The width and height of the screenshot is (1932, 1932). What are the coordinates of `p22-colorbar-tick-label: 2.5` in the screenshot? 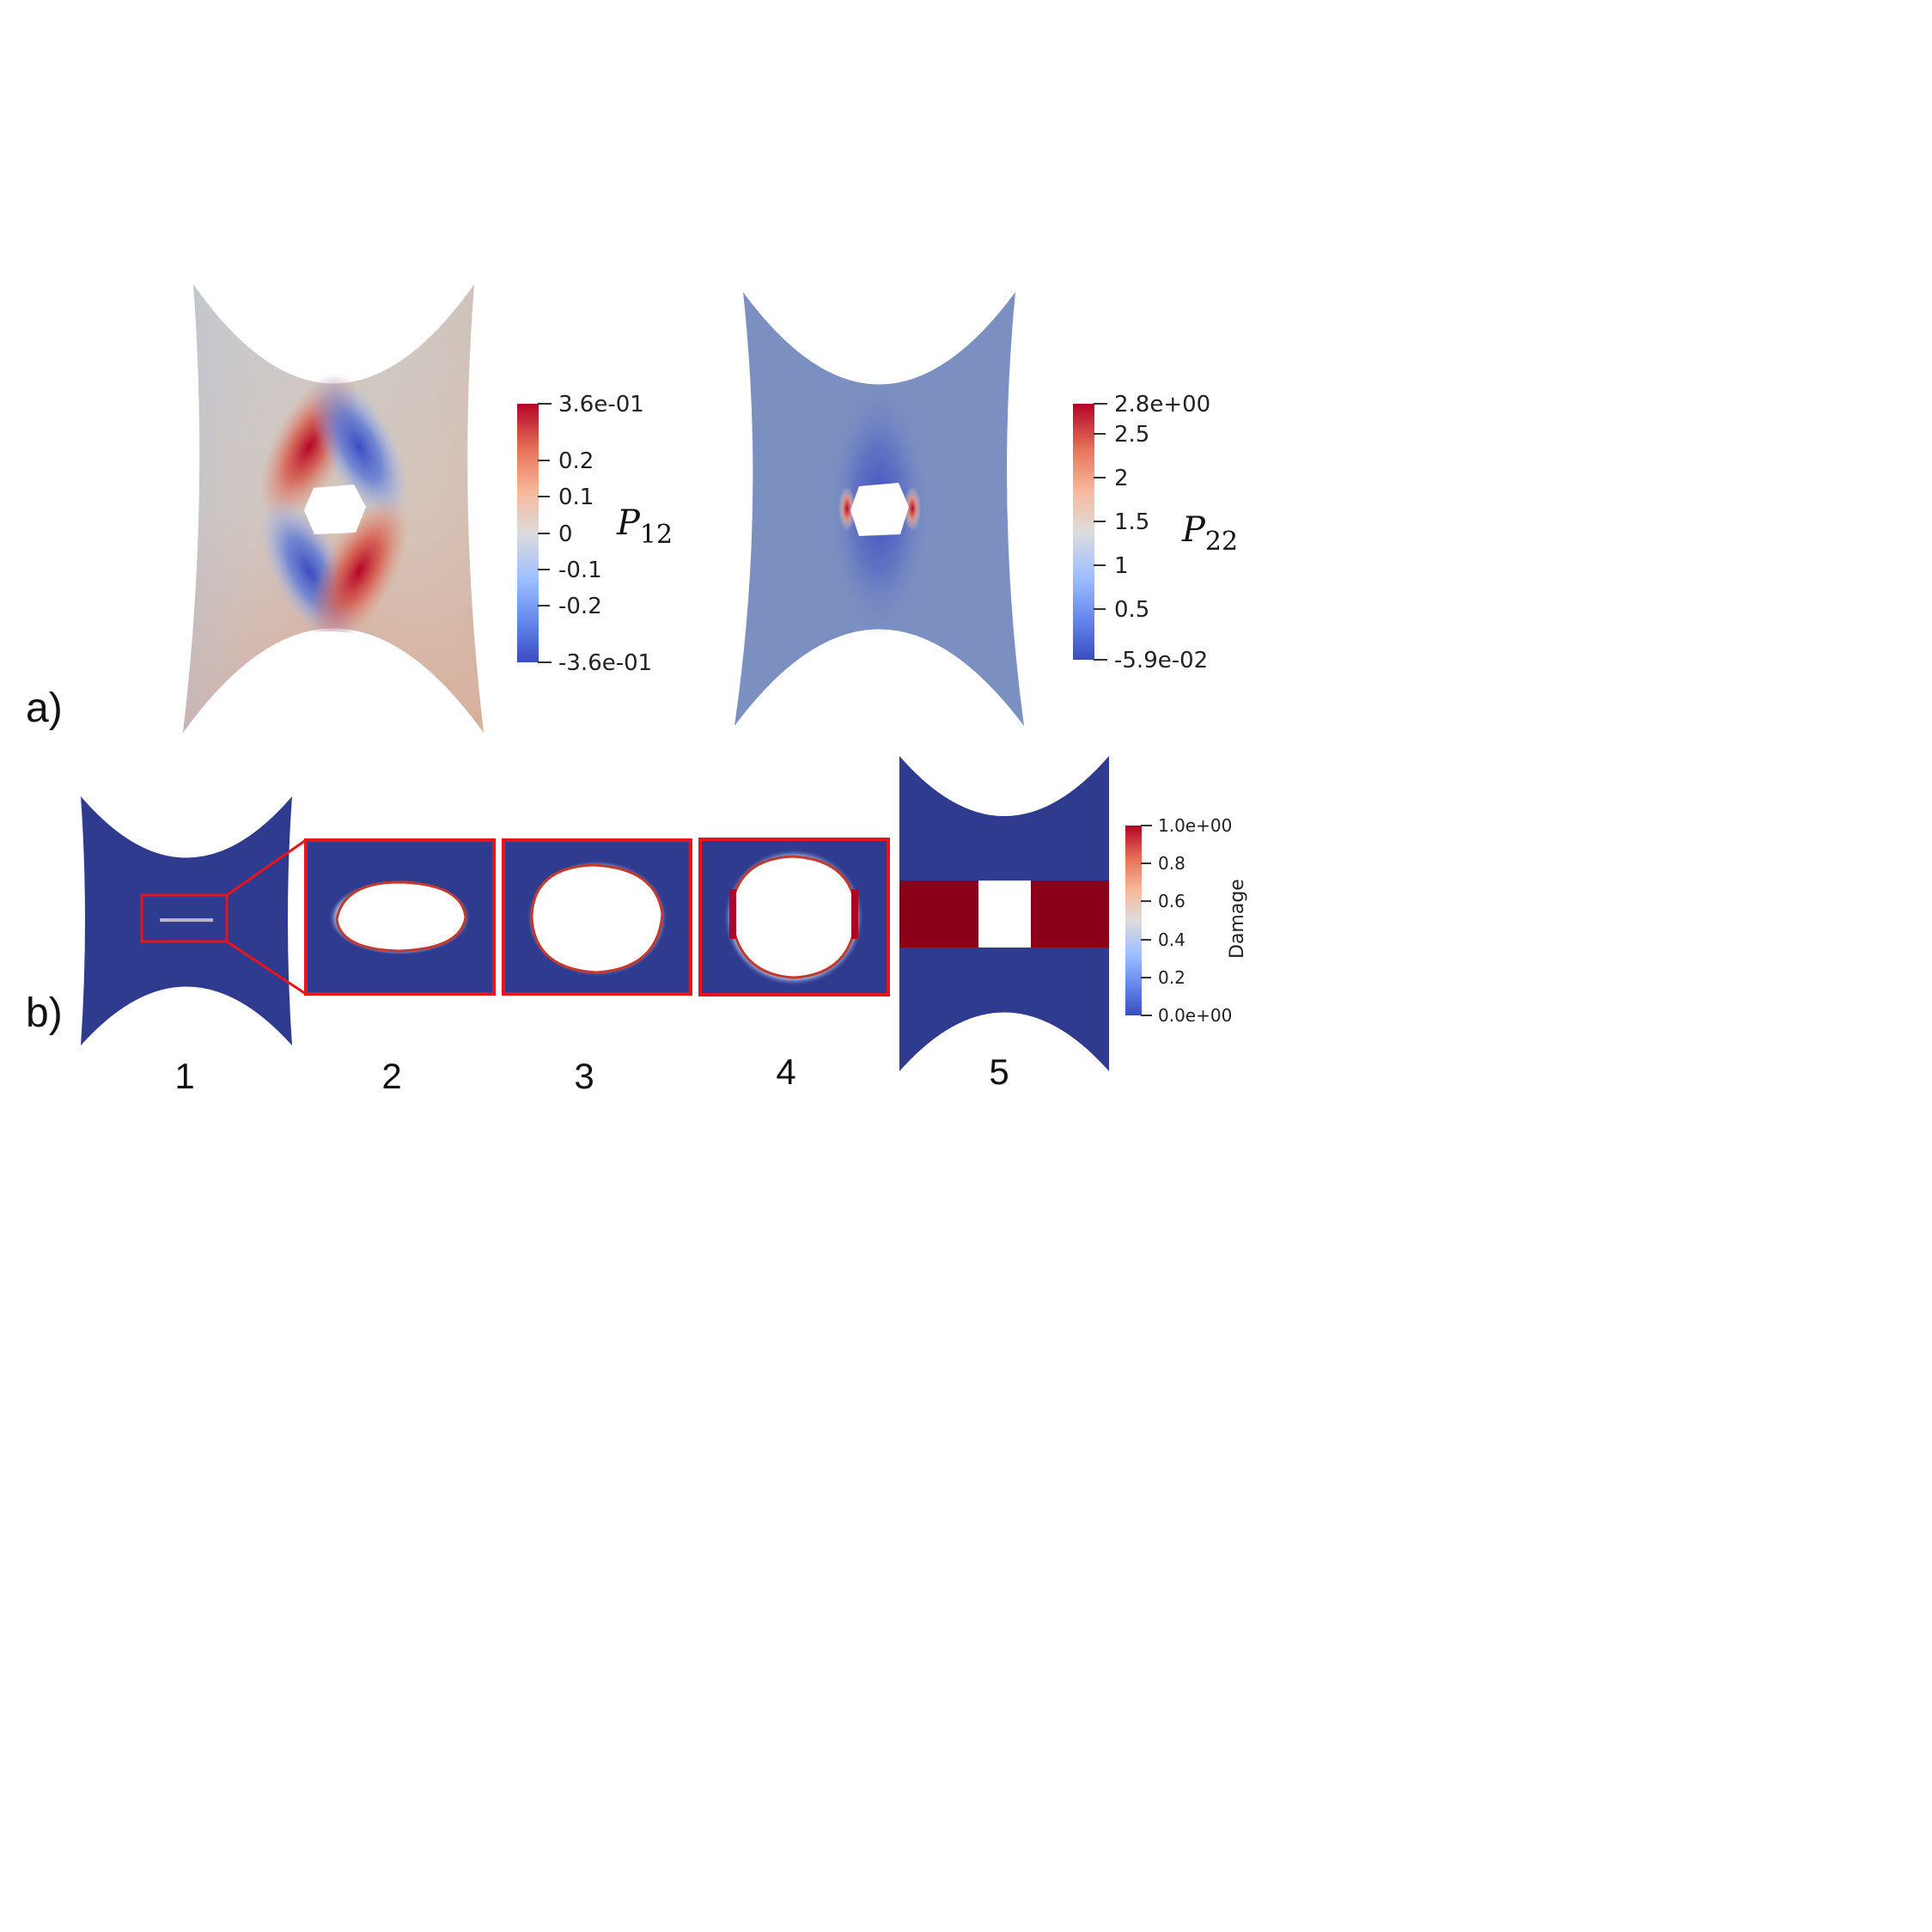 It's located at (1131, 435).